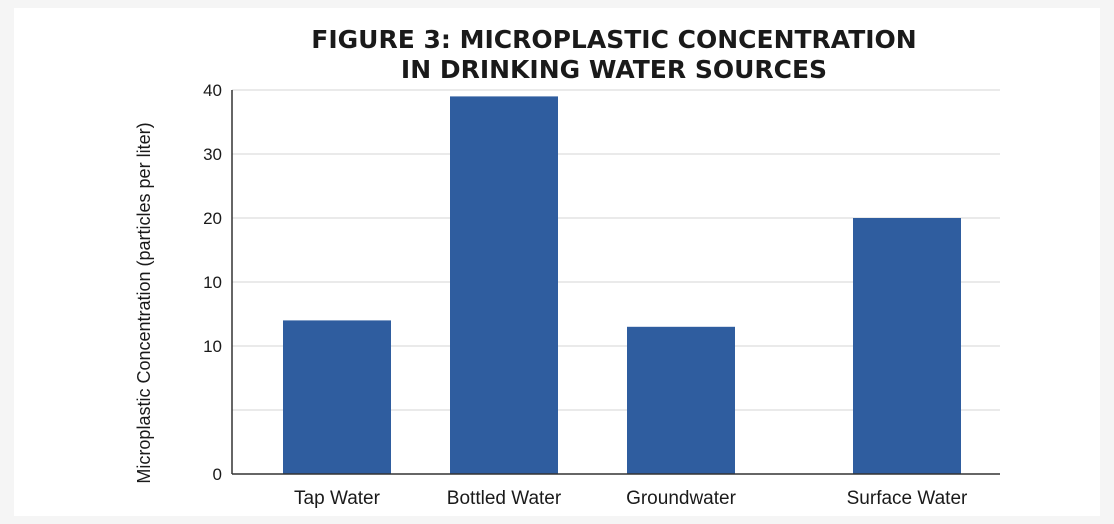 The width and height of the screenshot is (1114, 524). What do you see at coordinates (212, 90) in the screenshot?
I see `y-tick-label: 40` at bounding box center [212, 90].